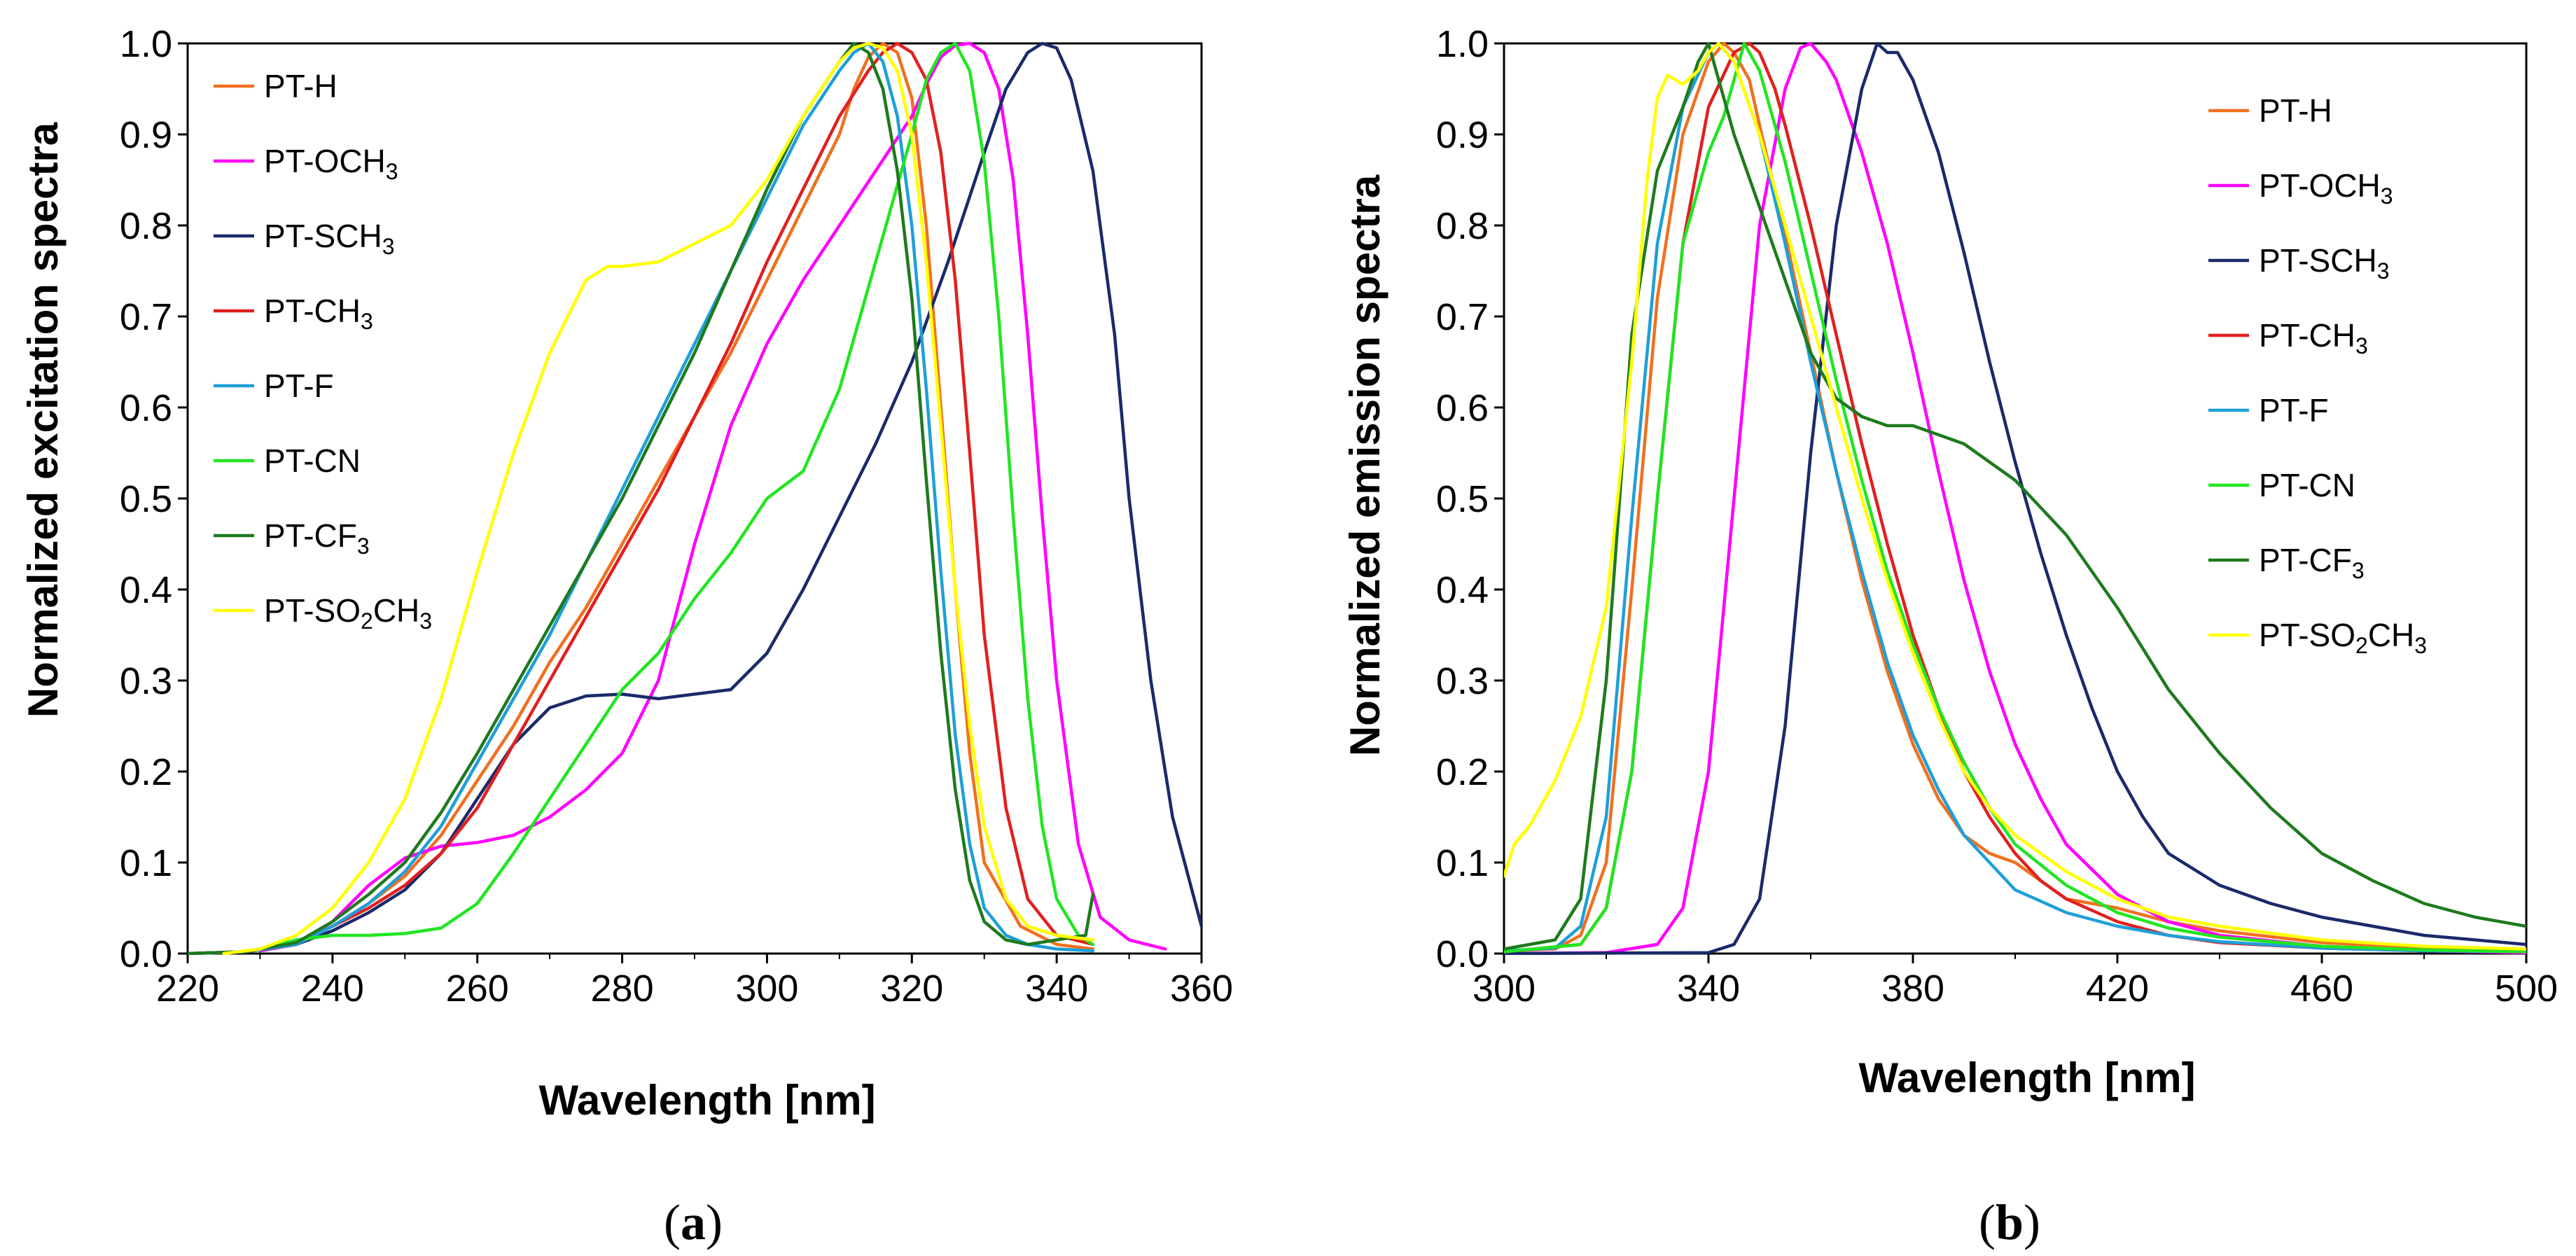 The width and height of the screenshot is (2576, 1256). What do you see at coordinates (2117, 989) in the screenshot?
I see `x-tick-label: 420` at bounding box center [2117, 989].